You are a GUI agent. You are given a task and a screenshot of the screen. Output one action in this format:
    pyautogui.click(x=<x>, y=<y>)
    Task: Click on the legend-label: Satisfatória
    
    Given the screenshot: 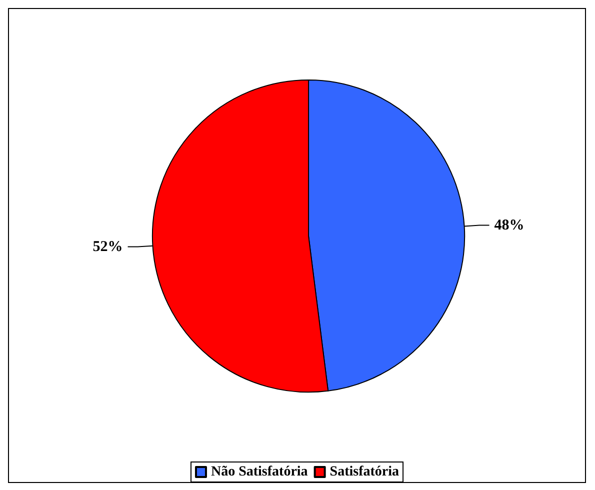 What is the action you would take?
    pyautogui.click(x=365, y=472)
    